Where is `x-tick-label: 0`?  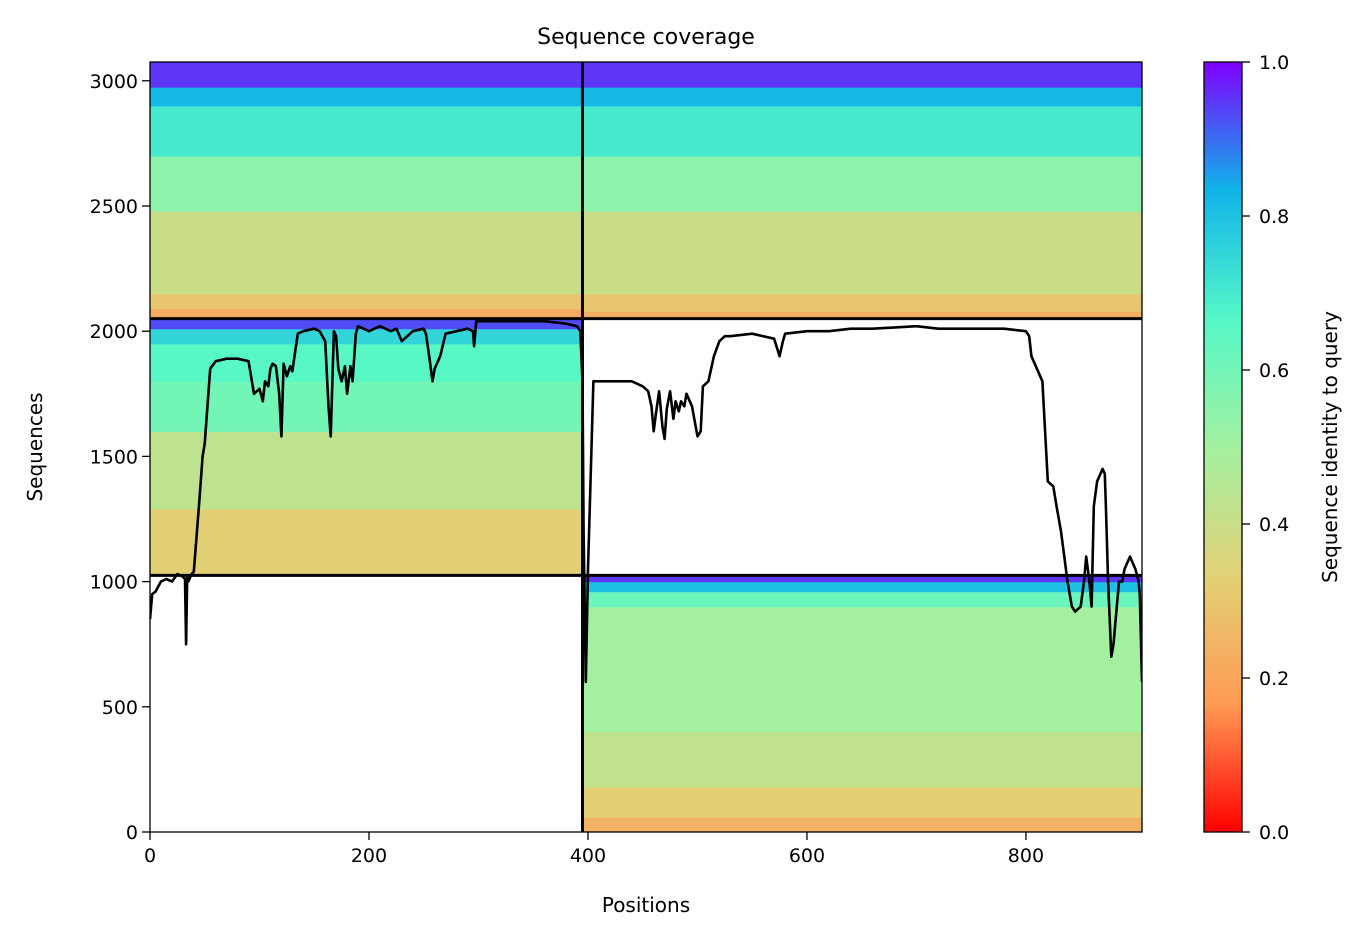
x-tick-label: 0 is located at coordinates (150, 856).